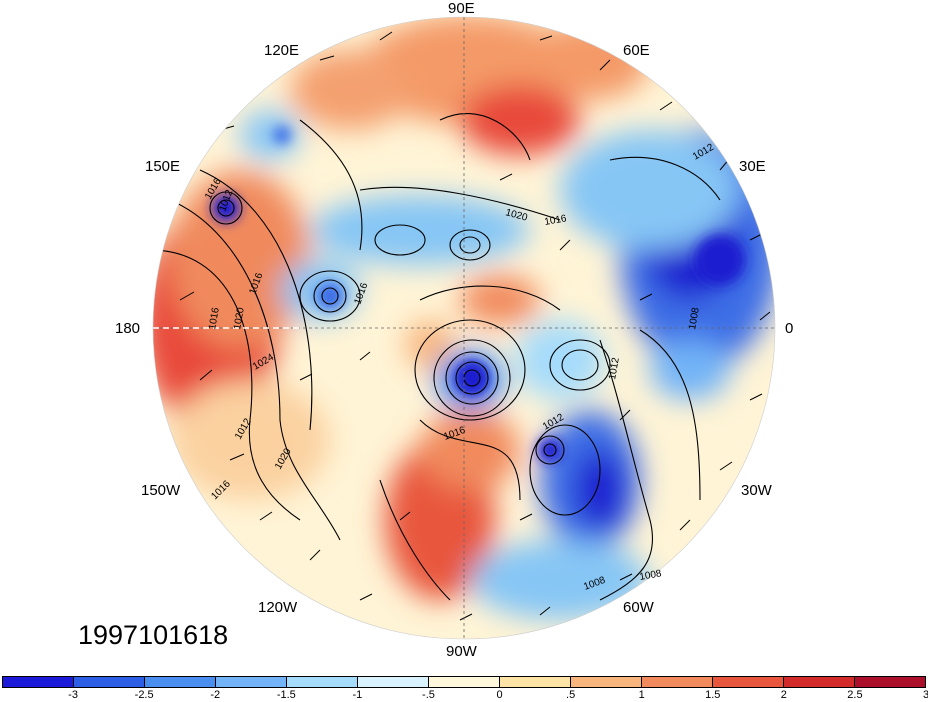 This screenshot has height=702, width=928. I want to click on lon-label-180: 180, so click(128, 328).